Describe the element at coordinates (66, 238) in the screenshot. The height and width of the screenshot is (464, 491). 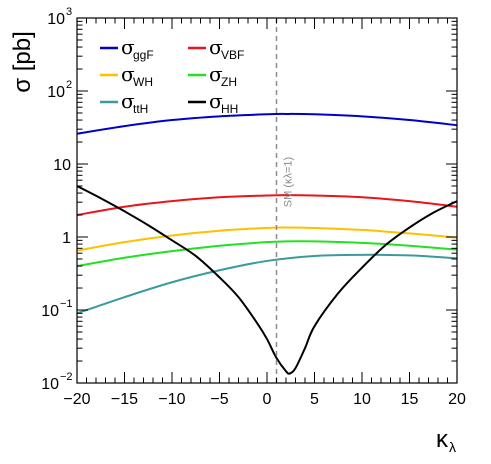
I see `y-tick-label: 1` at that location.